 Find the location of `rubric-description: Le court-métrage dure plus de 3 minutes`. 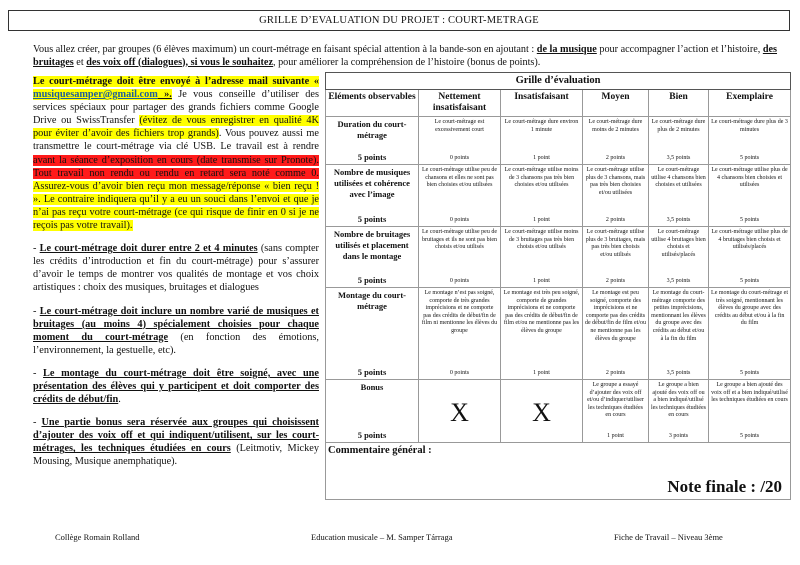

rubric-description: Le court-métrage dure plus de 3 minutes is located at coordinates (749, 126).